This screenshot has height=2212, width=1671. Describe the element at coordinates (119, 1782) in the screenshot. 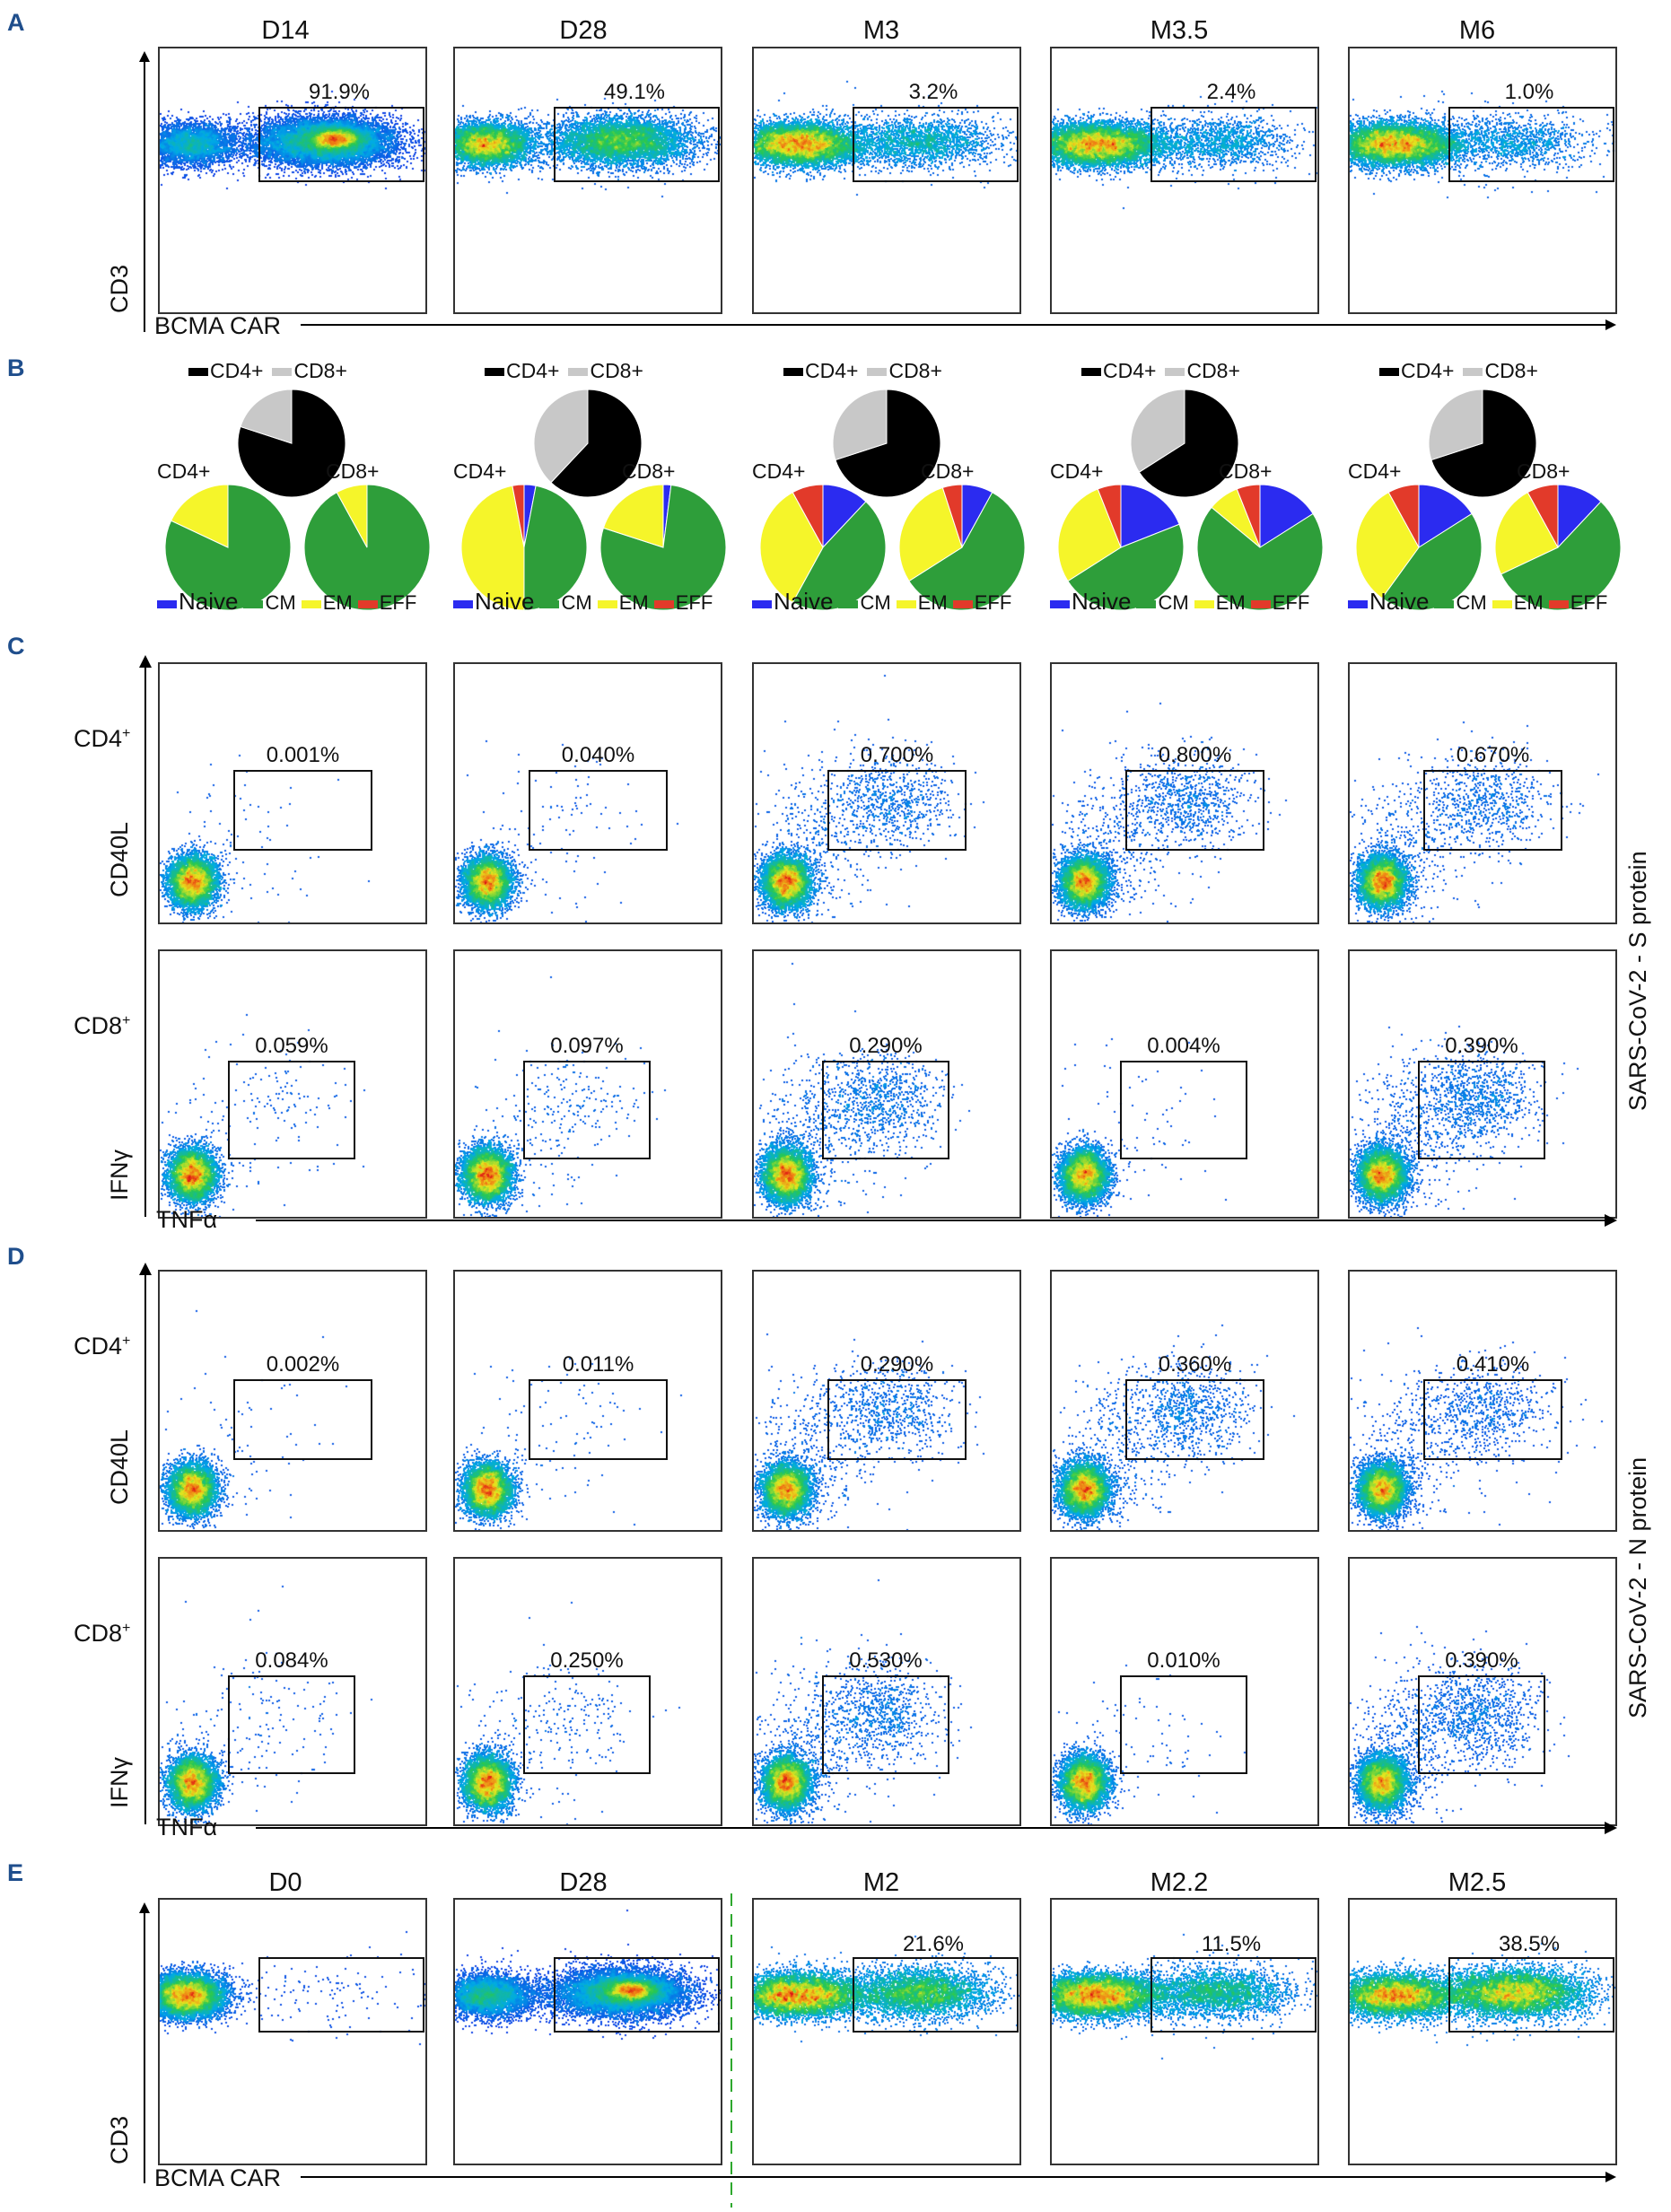

I see `panelD-y-label-bottom: IFNγ` at that location.